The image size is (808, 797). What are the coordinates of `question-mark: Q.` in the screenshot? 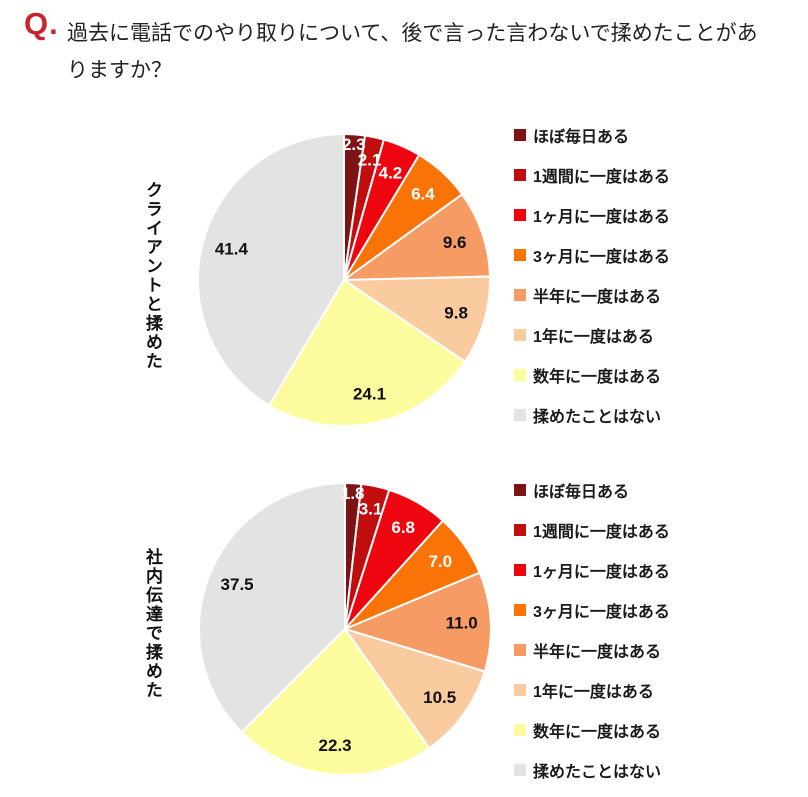 It's located at (41, 23).